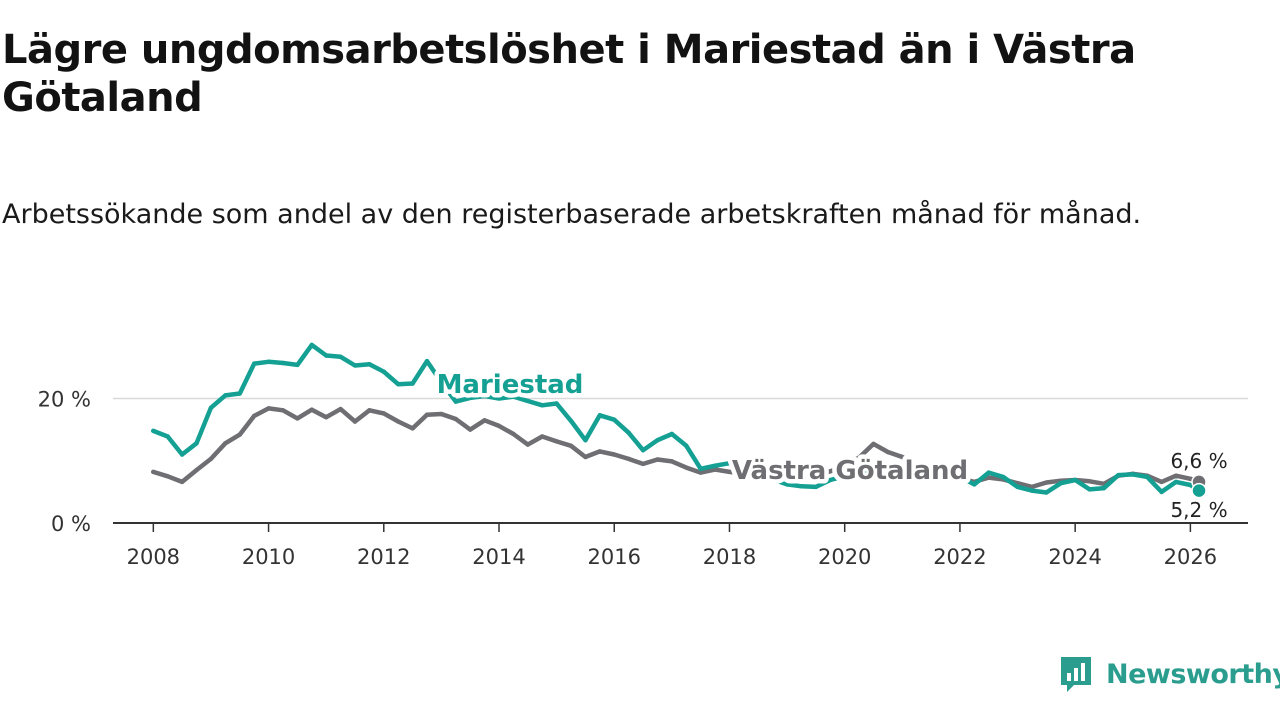 The image size is (1280, 720). I want to click on newsworthy-brand: Newsworthy, so click(1169, 674).